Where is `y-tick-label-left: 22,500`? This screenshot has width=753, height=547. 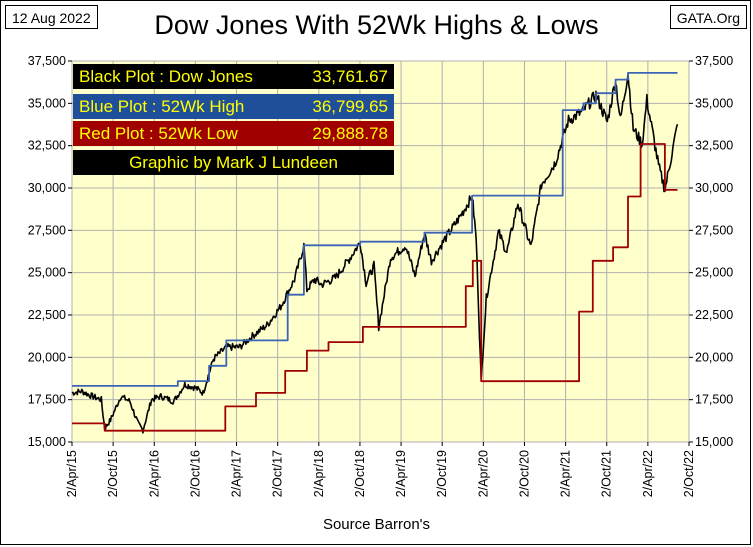
y-tick-label-left: 22,500 is located at coordinates (47, 315).